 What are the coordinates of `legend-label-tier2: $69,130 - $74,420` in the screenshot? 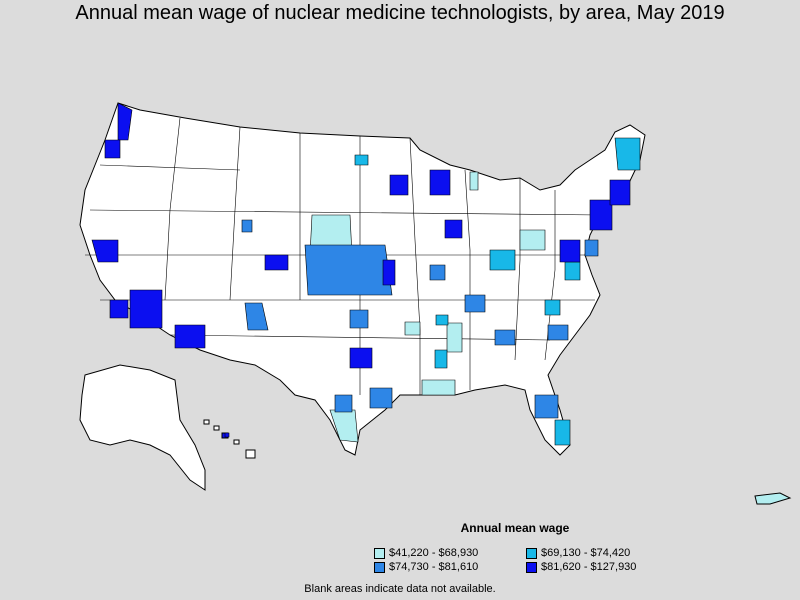 It's located at (586, 553).